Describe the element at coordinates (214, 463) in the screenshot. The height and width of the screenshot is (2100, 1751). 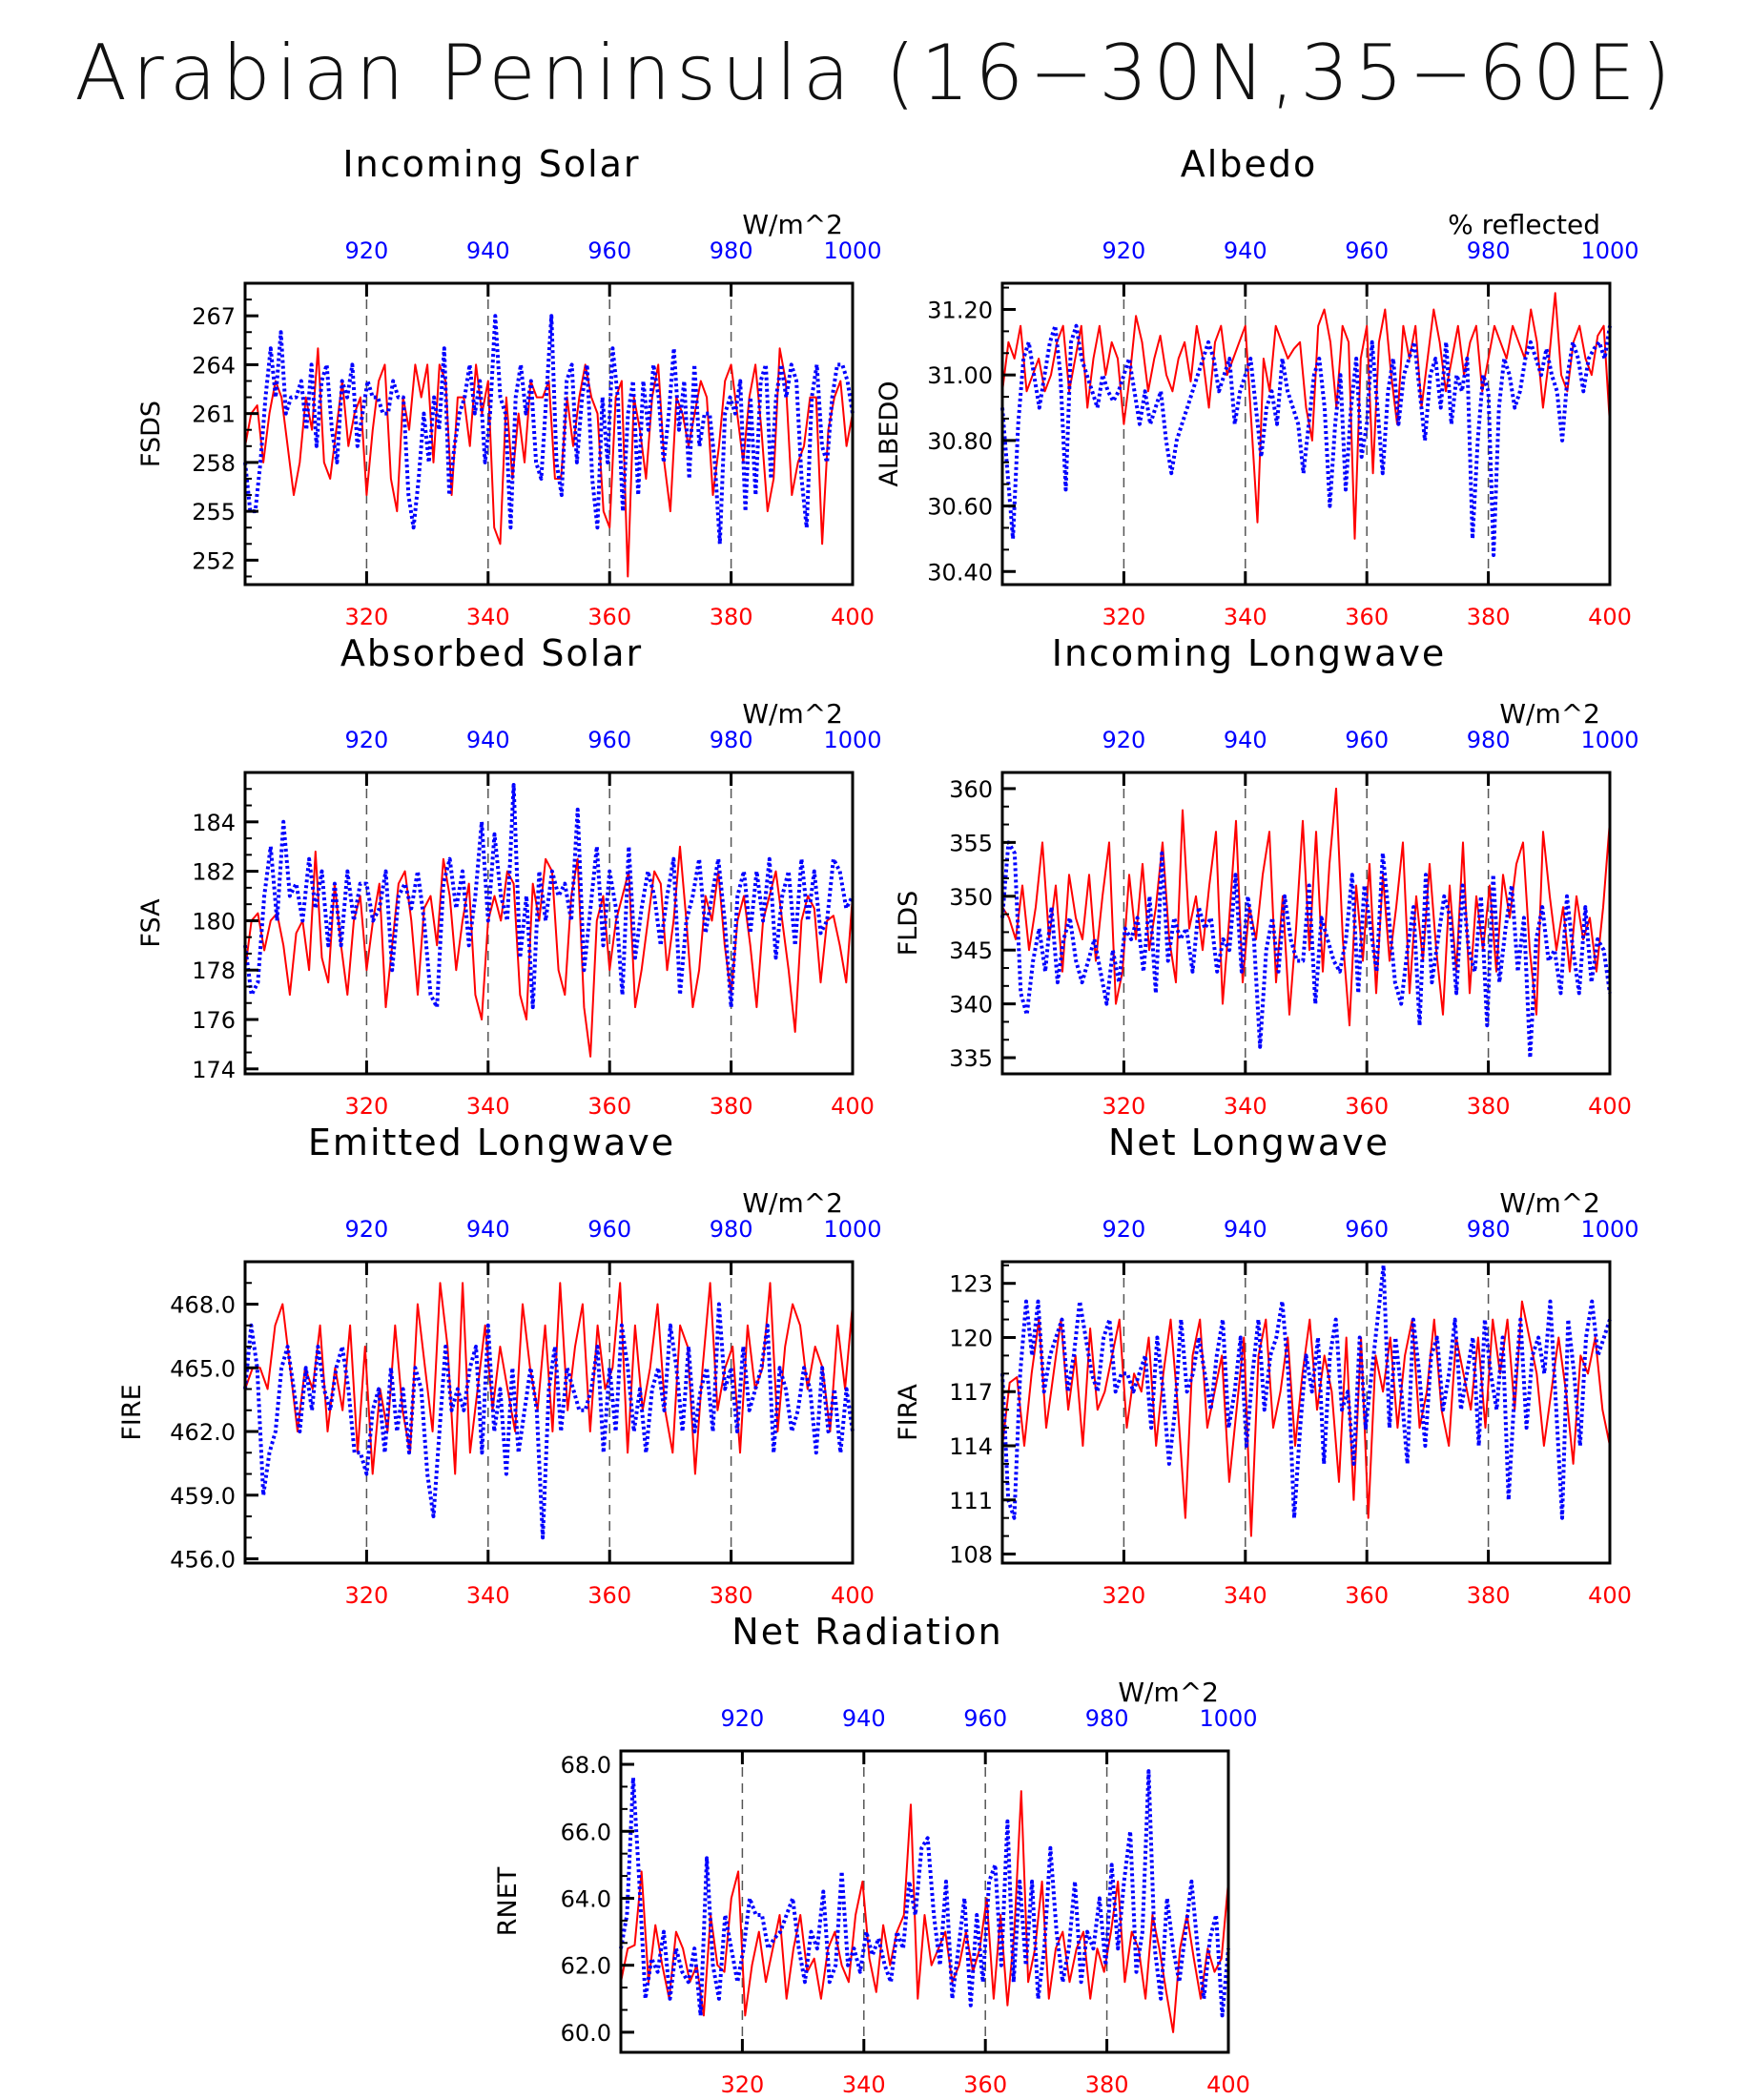
I see `y-tick-label: 258` at that location.